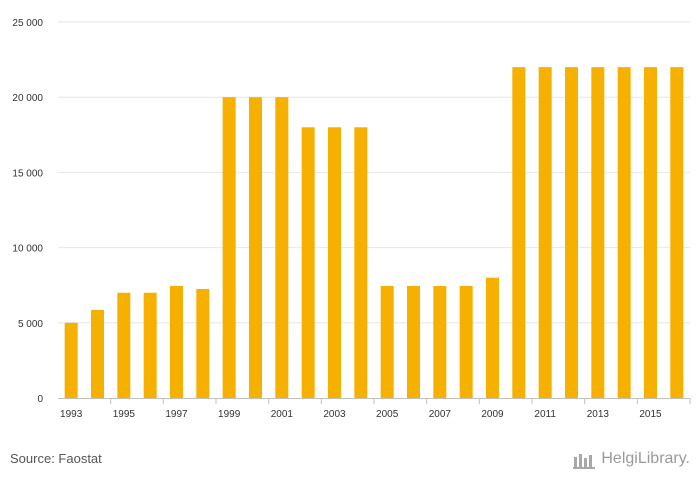 This screenshot has width=700, height=483. I want to click on x-tick-label: 2007, so click(440, 414).